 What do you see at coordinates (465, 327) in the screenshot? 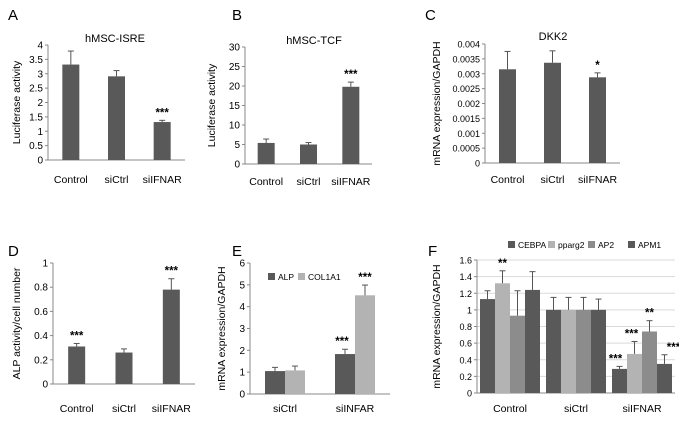
I see `y-tick-label: 0.8` at bounding box center [465, 327].